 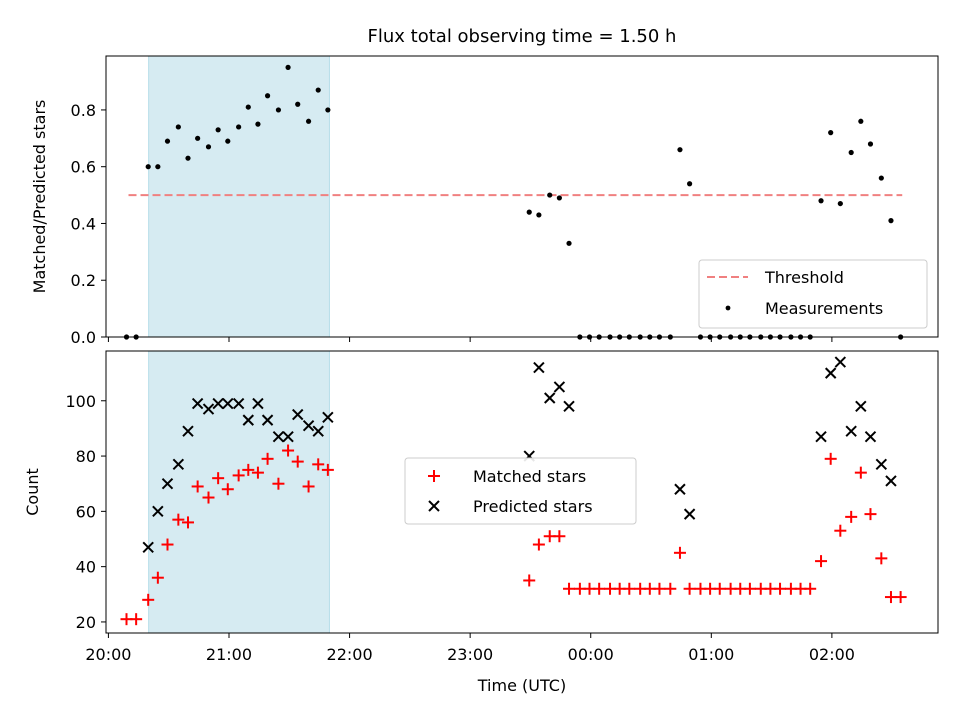 What do you see at coordinates (832, 654) in the screenshot?
I see `x-tick-label: 02:00` at bounding box center [832, 654].